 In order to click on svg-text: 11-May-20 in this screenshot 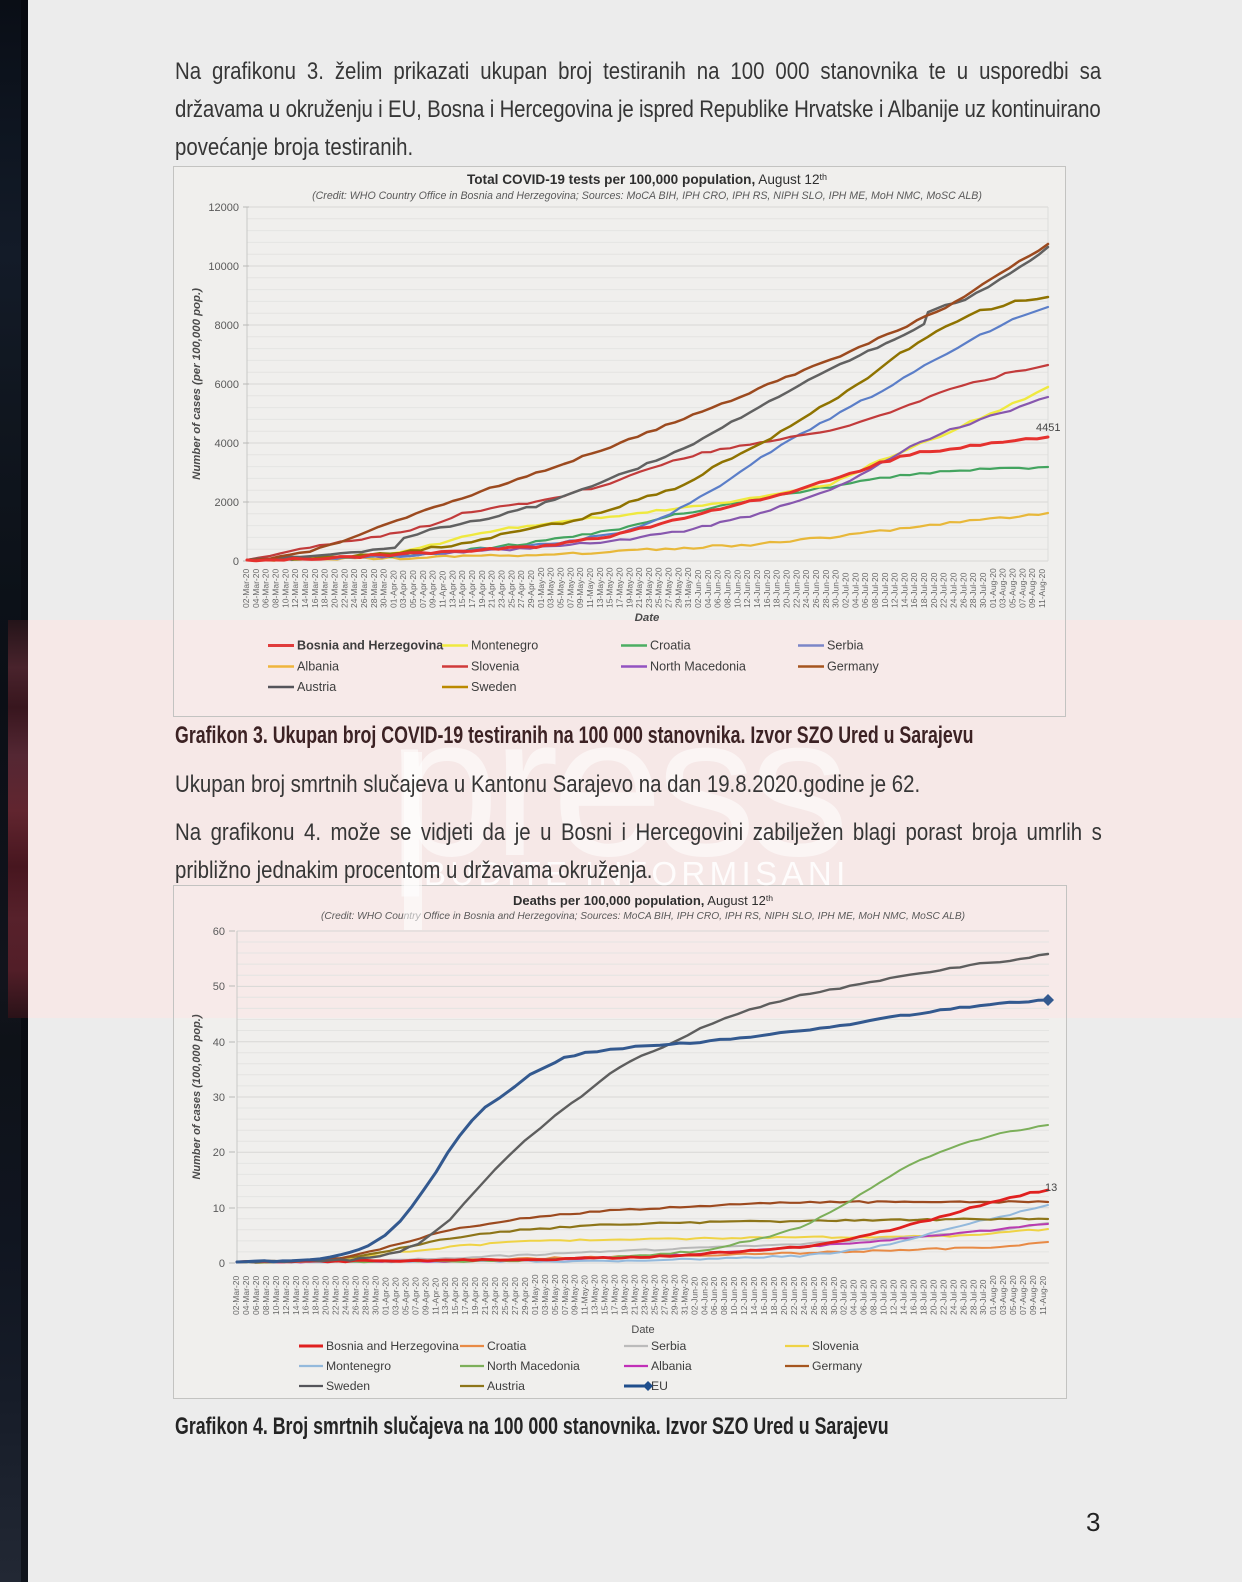, I will do `click(590, 588)`.